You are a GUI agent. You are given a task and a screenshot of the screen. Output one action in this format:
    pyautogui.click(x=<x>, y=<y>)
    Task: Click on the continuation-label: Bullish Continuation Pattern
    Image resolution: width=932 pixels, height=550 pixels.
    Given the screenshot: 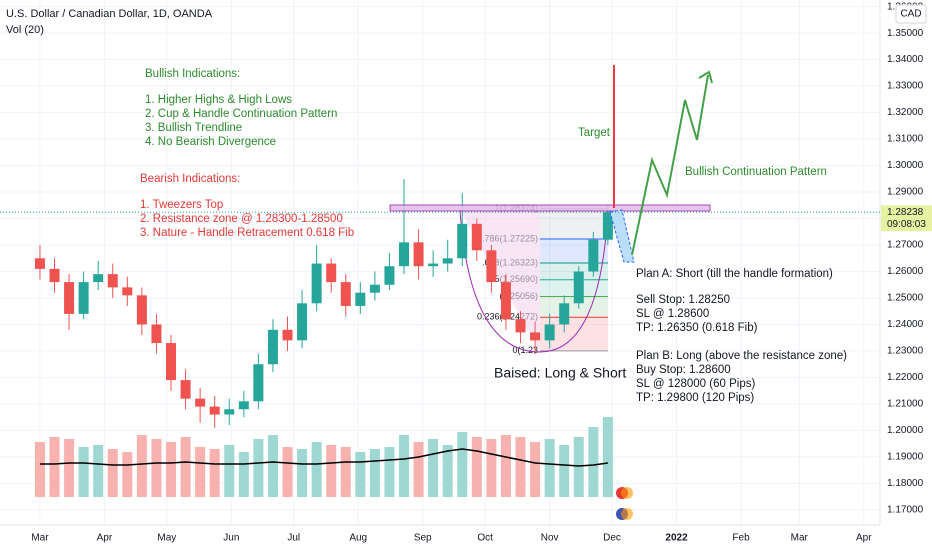 What is the action you would take?
    pyautogui.click(x=756, y=172)
    